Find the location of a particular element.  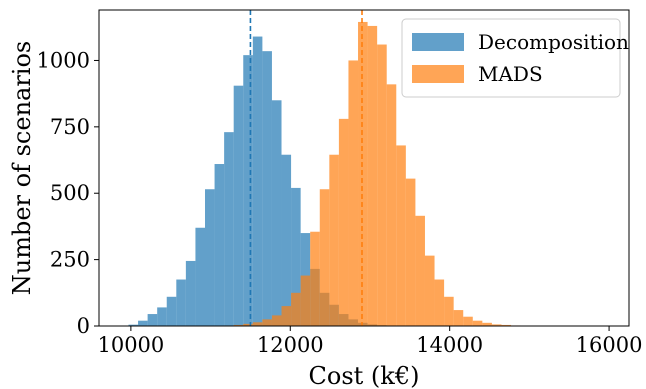

y-axis-ticks: 0 250 500 750 1000 is located at coordinates (68, 193).